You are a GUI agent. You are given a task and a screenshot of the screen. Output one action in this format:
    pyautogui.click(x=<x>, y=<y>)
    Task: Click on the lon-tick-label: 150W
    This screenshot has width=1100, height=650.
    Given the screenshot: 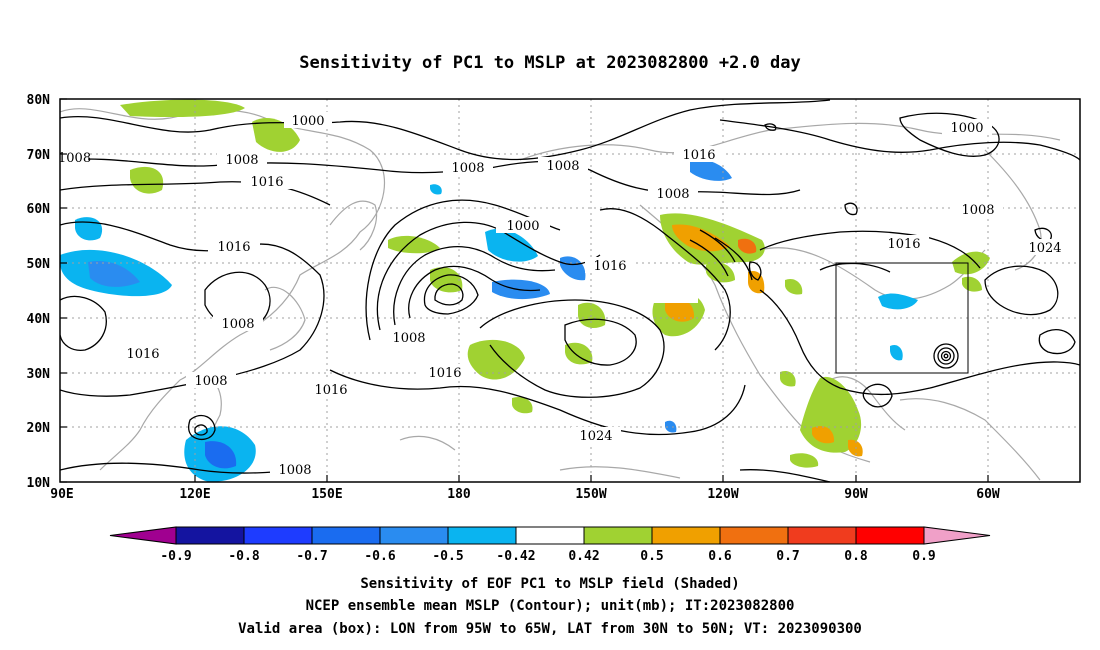 What is the action you would take?
    pyautogui.click(x=590, y=494)
    